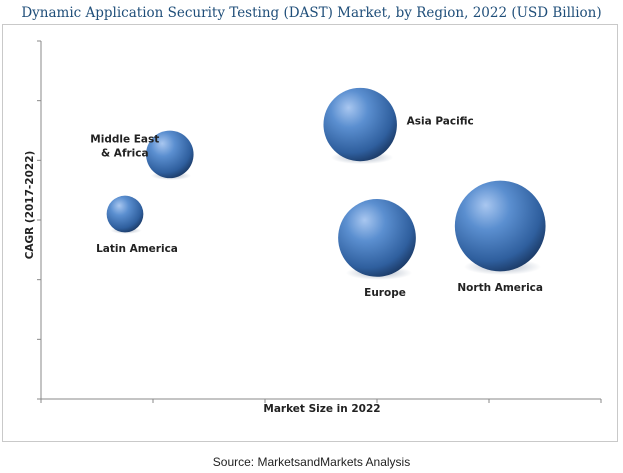 Image resolution: width=623 pixels, height=473 pixels. What do you see at coordinates (124, 146) in the screenshot?
I see `bubble-label: Middle East & Africa` at bounding box center [124, 146].